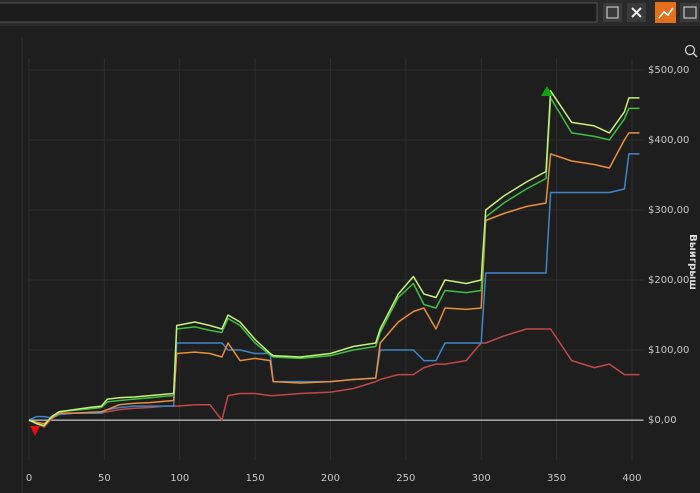  Describe the element at coordinates (255, 478) in the screenshot. I see `x-tick-label: 150` at that location.